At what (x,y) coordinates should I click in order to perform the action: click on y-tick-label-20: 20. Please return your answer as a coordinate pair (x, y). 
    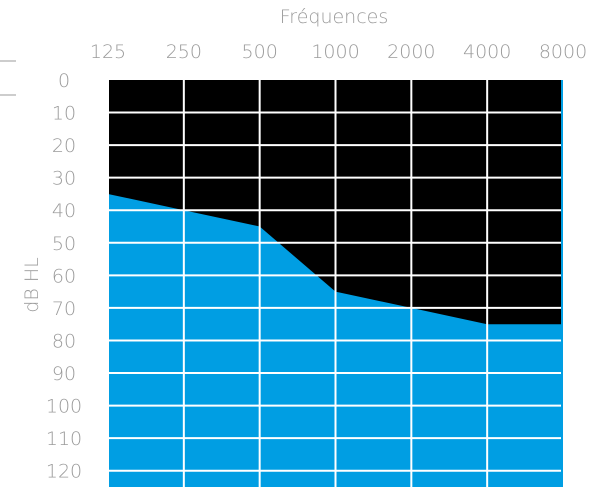
    Looking at the image, I should click on (64, 146).